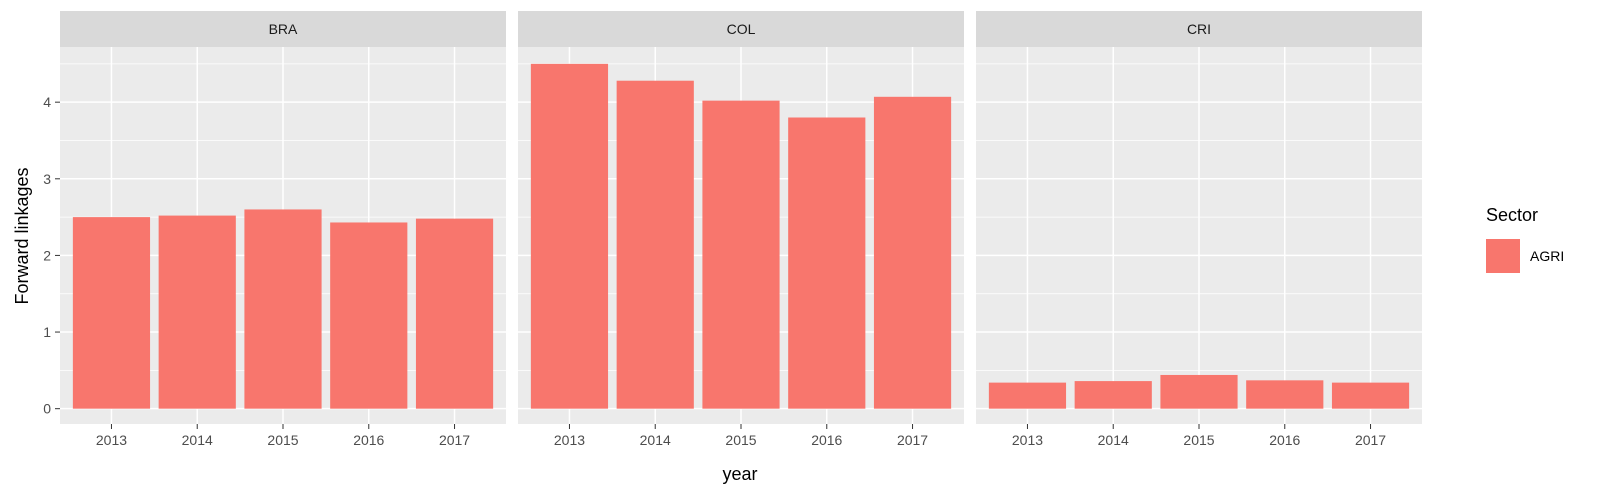  I want to click on facet-label: CRI, so click(1199, 29).